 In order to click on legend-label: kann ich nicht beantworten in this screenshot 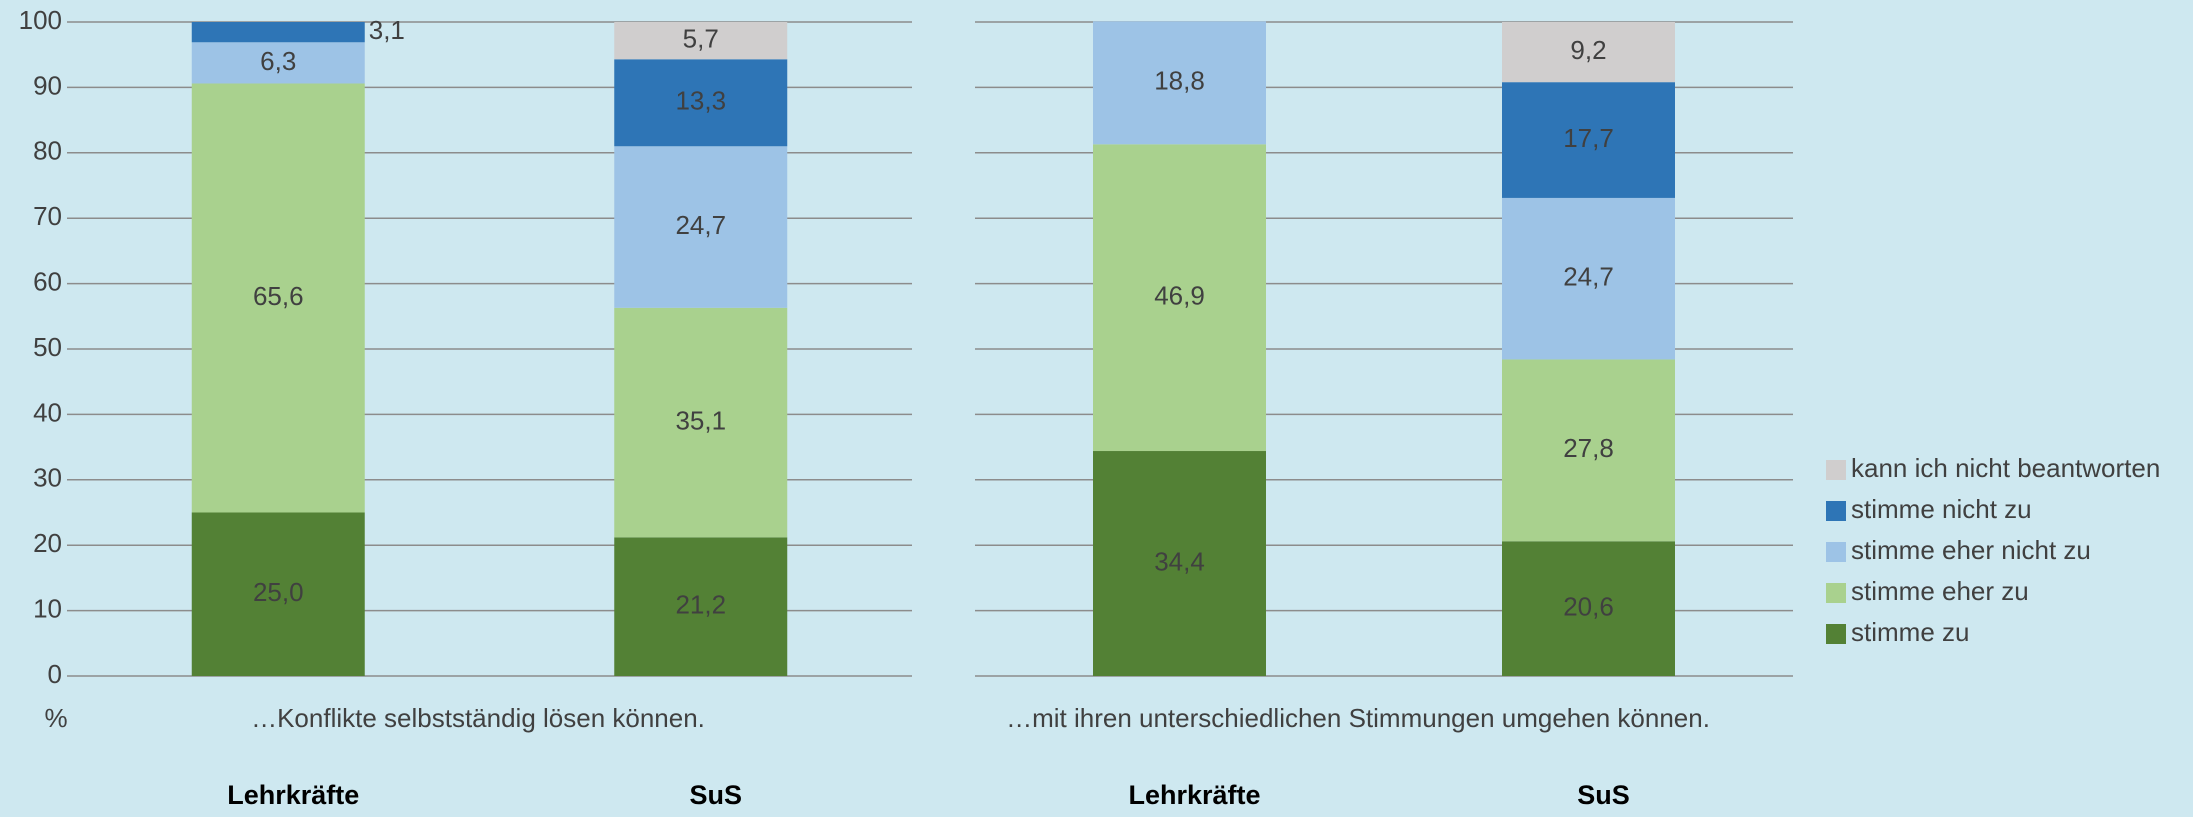, I will do `click(2005, 468)`.